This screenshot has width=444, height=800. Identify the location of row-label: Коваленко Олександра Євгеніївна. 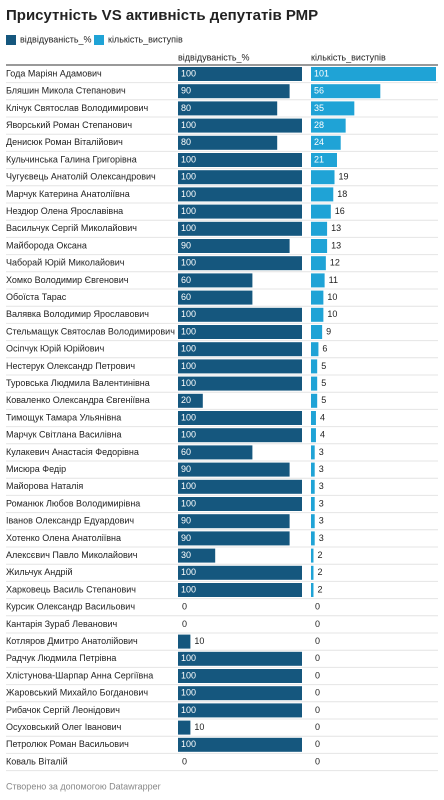
(78, 400).